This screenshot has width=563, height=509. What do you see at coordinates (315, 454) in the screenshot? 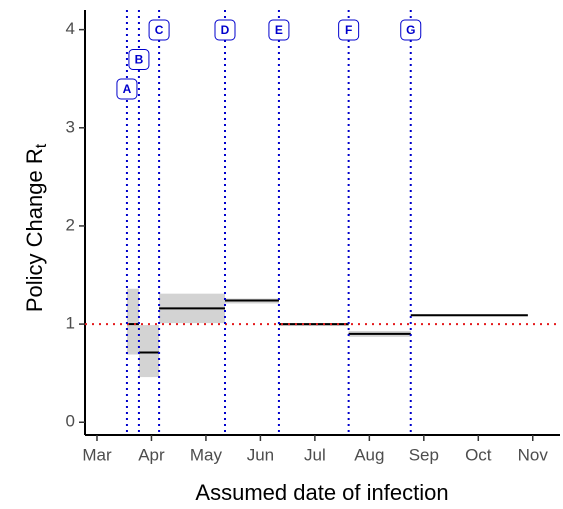
I see `x-tick-label: Jul` at bounding box center [315, 454].